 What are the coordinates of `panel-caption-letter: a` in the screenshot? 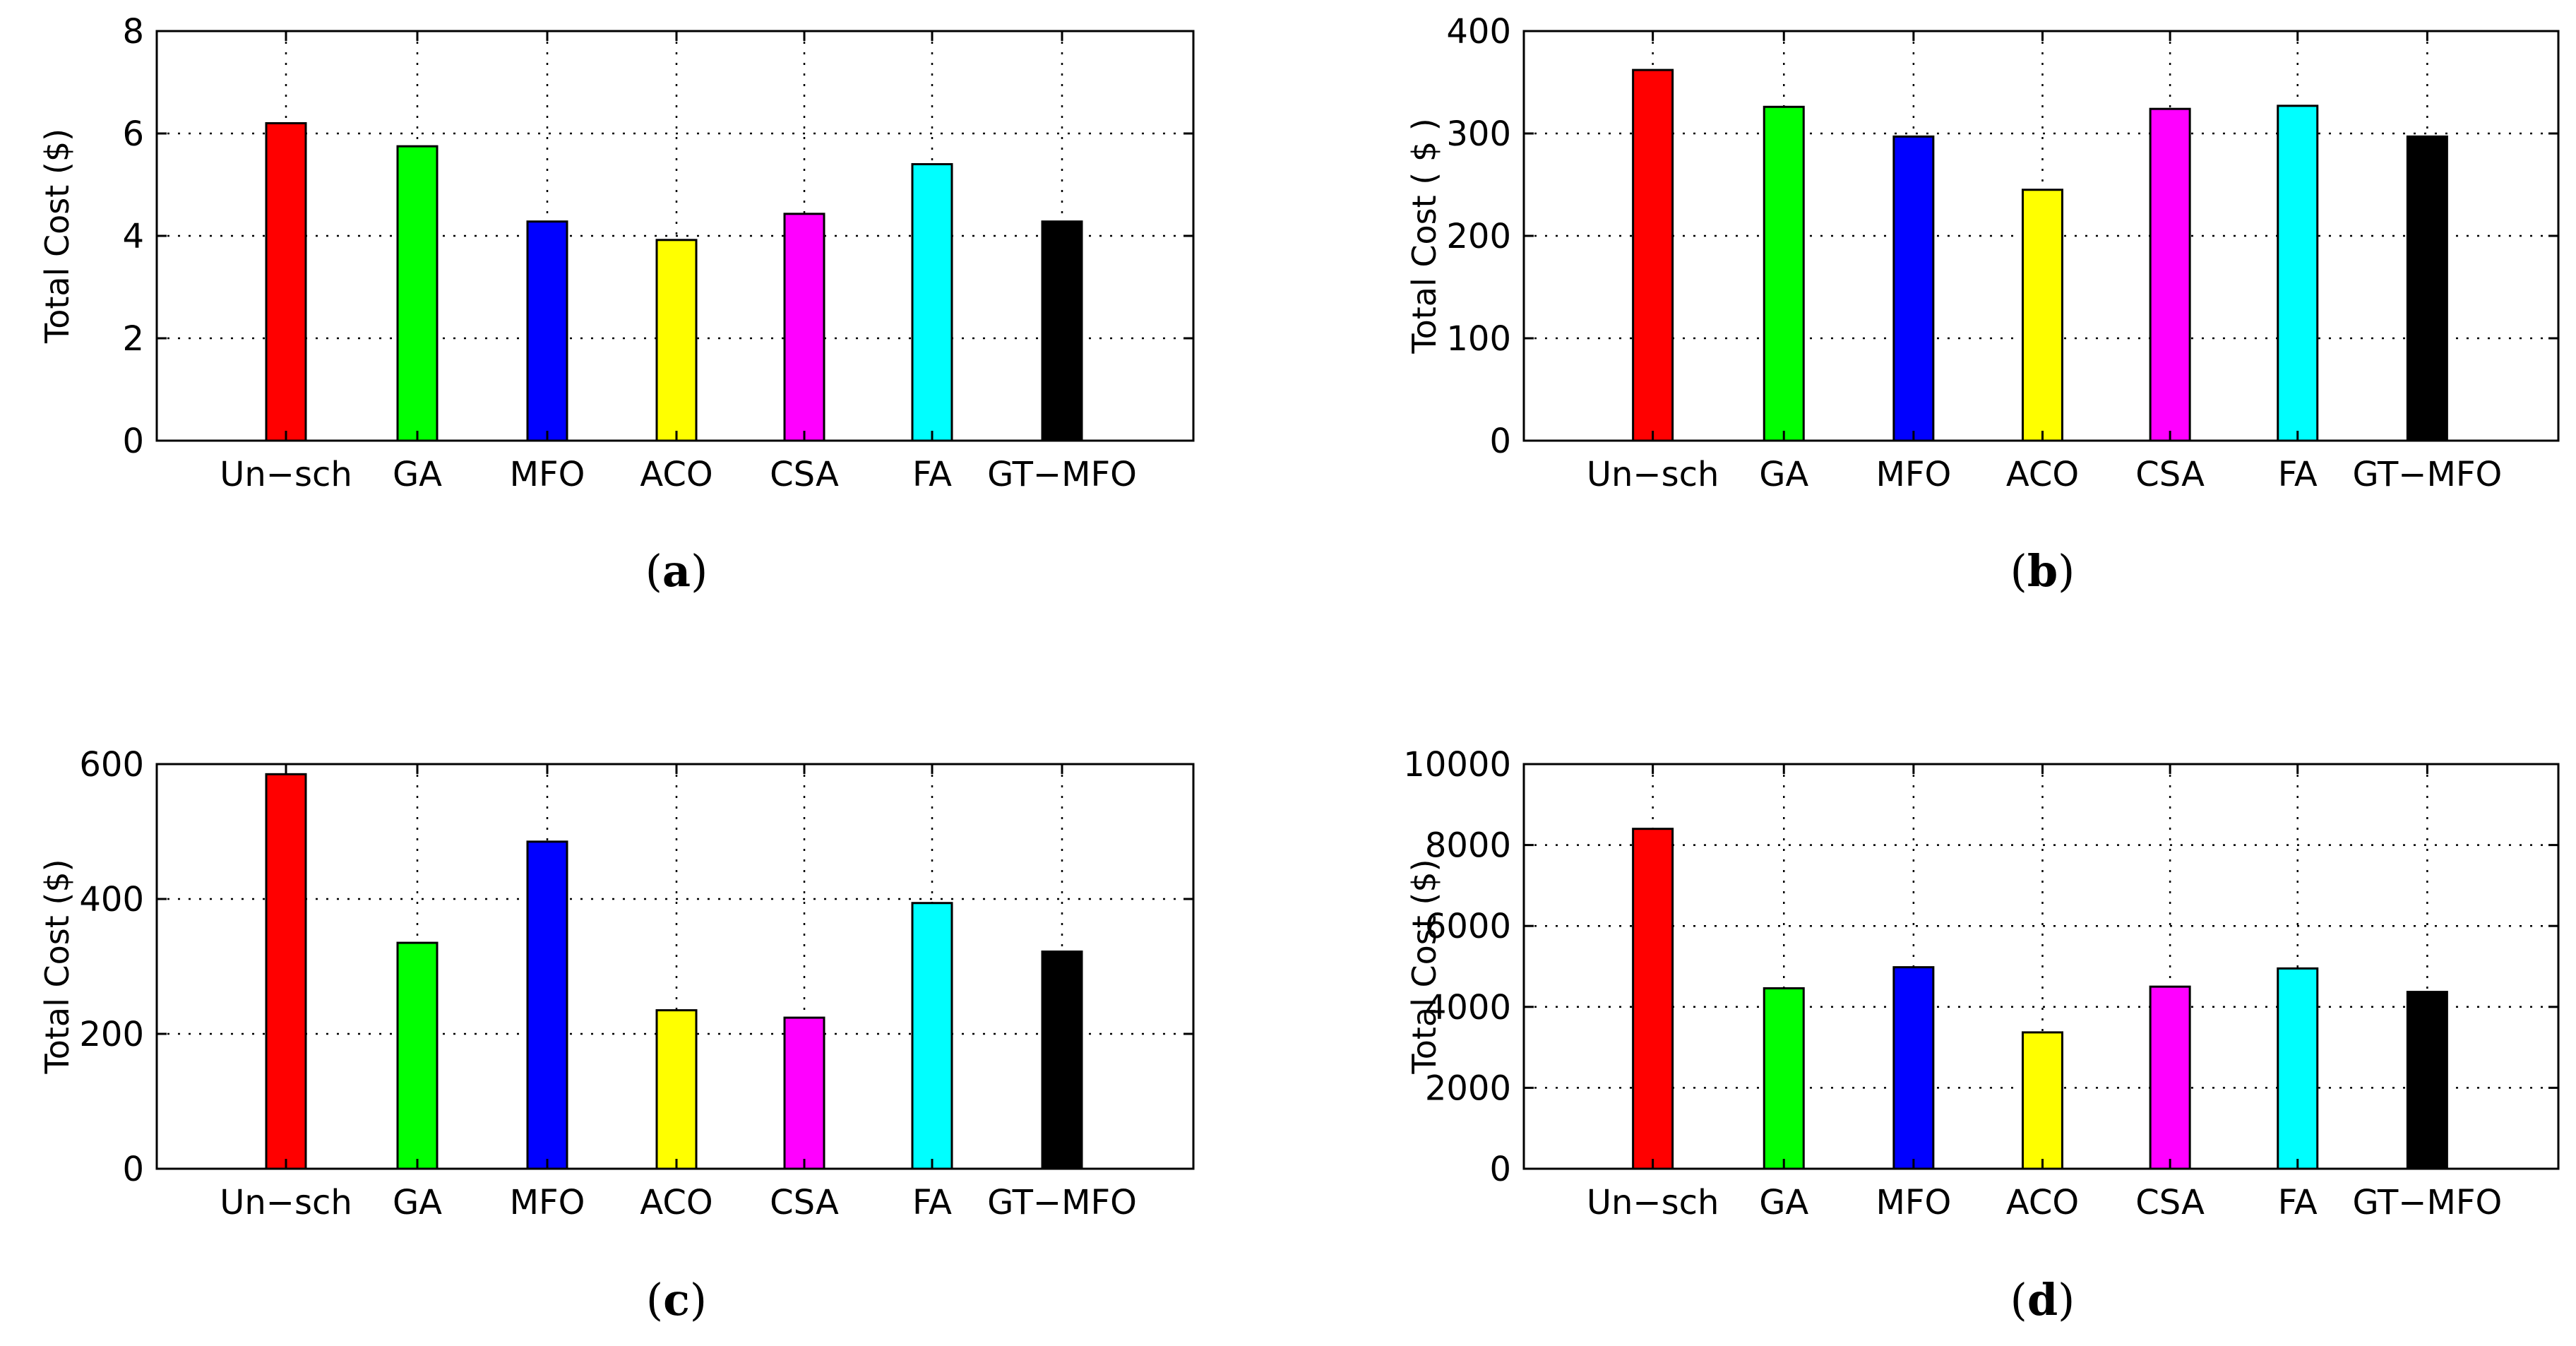 It's located at (676, 571).